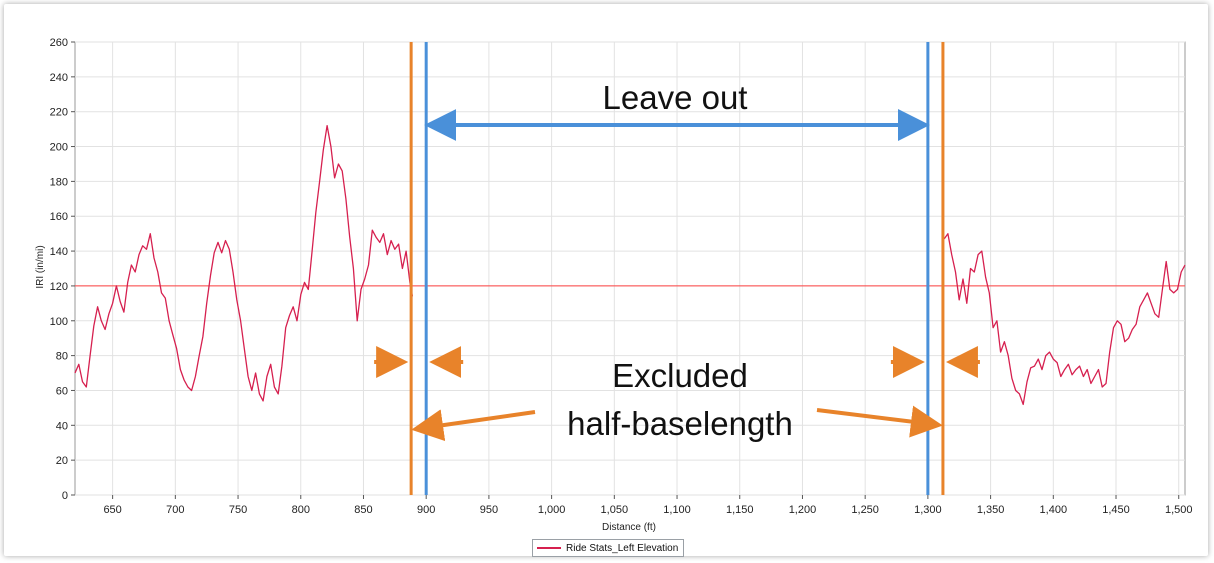 This screenshot has height=563, width=1214. I want to click on x-tick-label: 900, so click(426, 510).